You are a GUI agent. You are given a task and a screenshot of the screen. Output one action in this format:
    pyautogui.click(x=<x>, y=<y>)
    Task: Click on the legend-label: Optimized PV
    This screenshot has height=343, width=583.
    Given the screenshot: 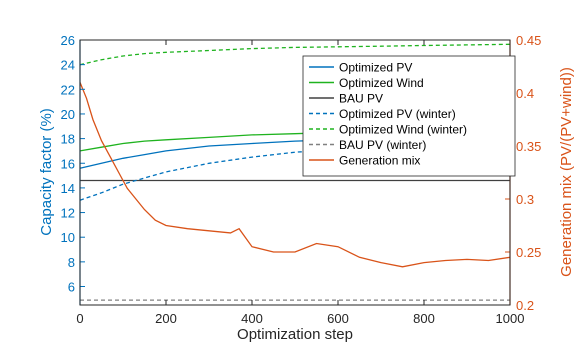 What is the action you would take?
    pyautogui.click(x=375, y=68)
    